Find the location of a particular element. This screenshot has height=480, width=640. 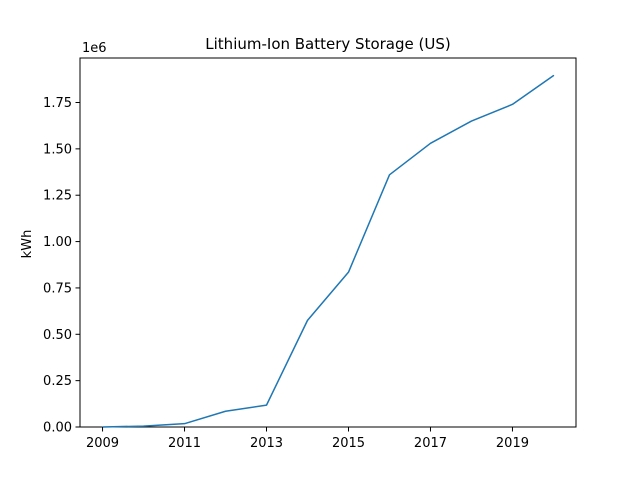

y-tick-label-7: 1.75 is located at coordinates (57, 103).